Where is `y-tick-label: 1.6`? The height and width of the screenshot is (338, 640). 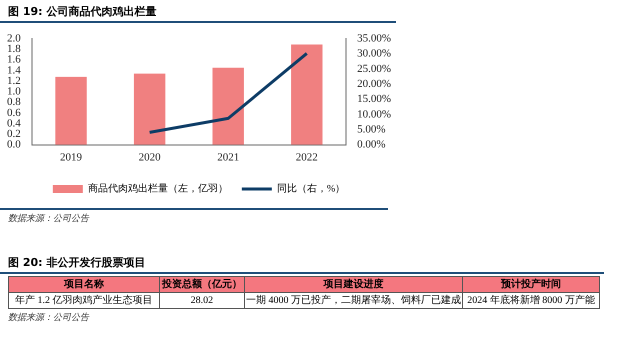
y-tick-label: 1.6 is located at coordinates (14, 60).